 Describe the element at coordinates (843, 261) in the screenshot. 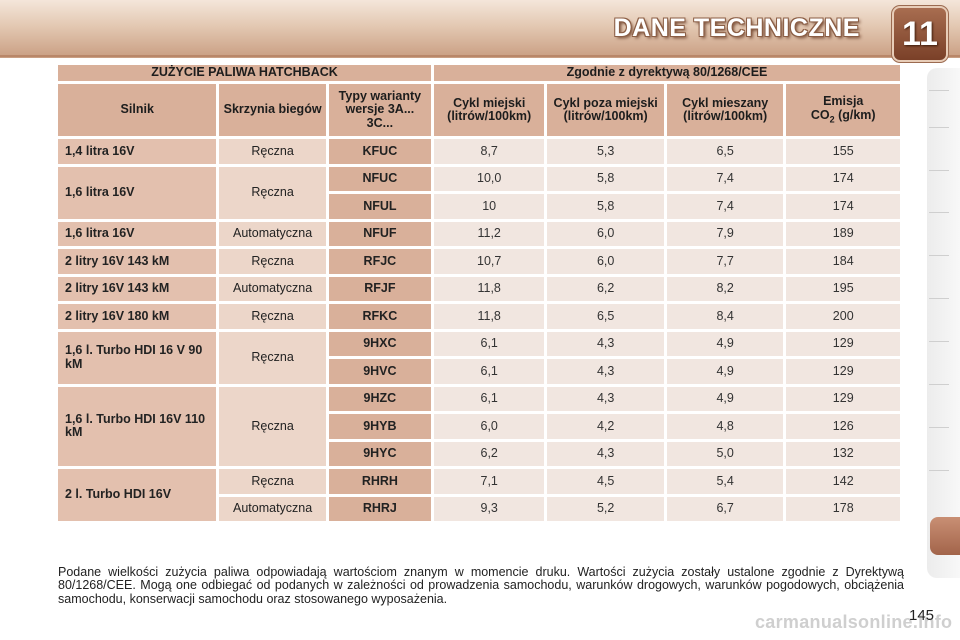

I see `co2-cell: 184` at that location.